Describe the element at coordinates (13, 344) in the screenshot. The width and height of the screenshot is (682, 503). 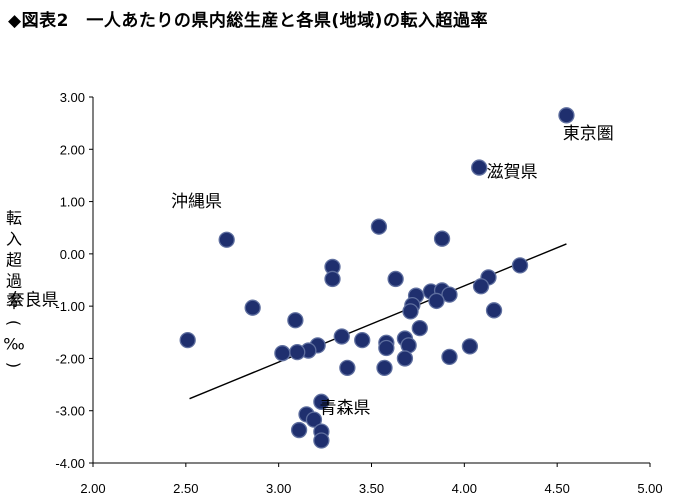
I see `y-axis-label-char: ‰` at that location.